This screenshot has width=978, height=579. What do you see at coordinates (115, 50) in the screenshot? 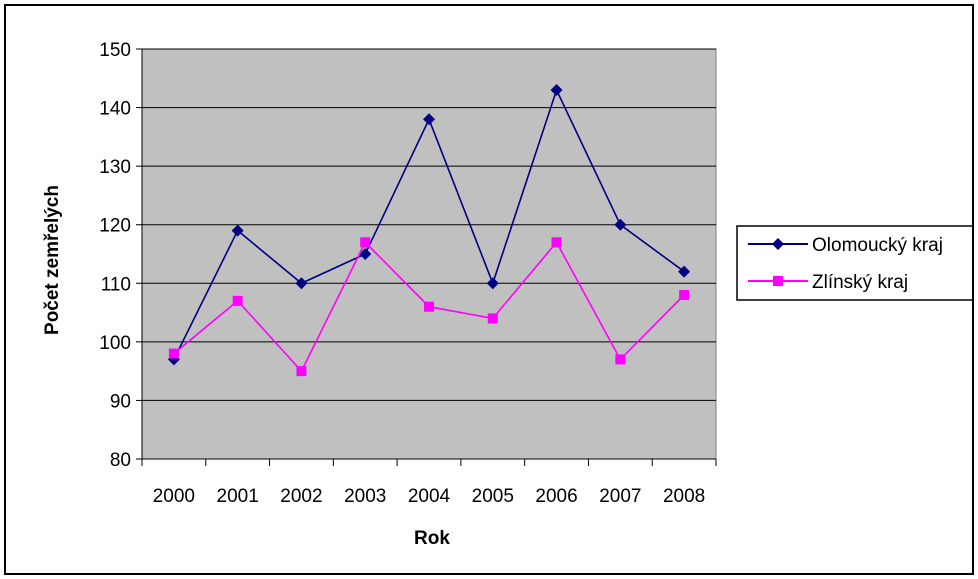
I see `y-tick-label: 150` at bounding box center [115, 50].